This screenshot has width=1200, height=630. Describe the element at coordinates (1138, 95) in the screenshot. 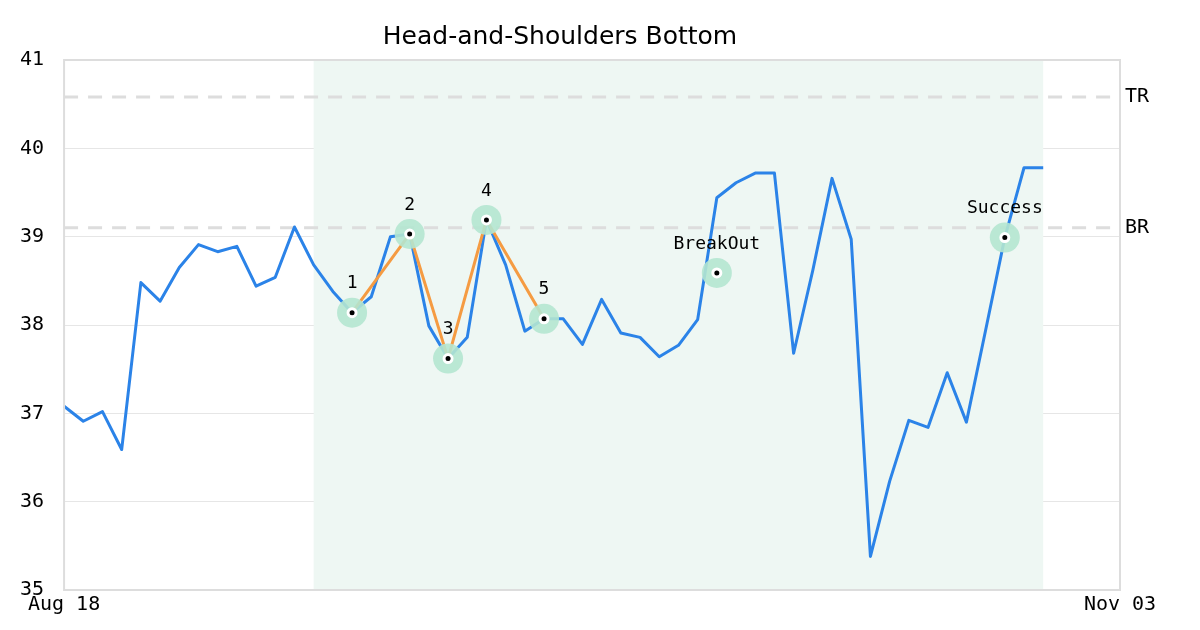

I see `ref-line-label: TR` at that location.